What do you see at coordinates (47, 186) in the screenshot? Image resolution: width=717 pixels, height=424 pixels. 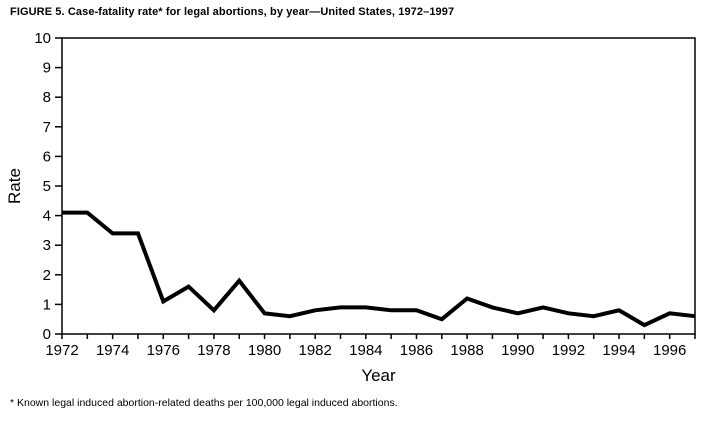 I see `y-tick-label: 5` at bounding box center [47, 186].